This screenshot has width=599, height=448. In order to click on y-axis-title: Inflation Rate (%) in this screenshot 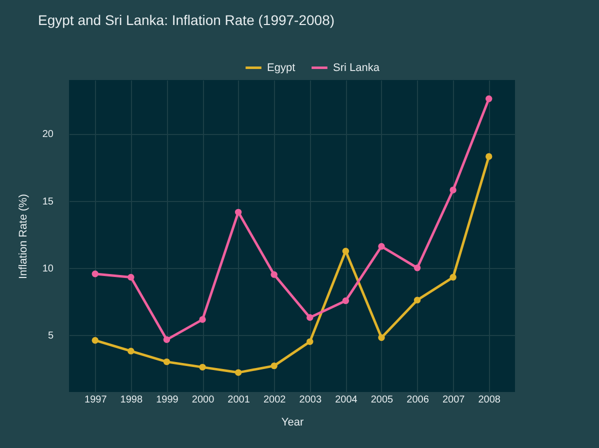, I will do `click(23, 236)`.